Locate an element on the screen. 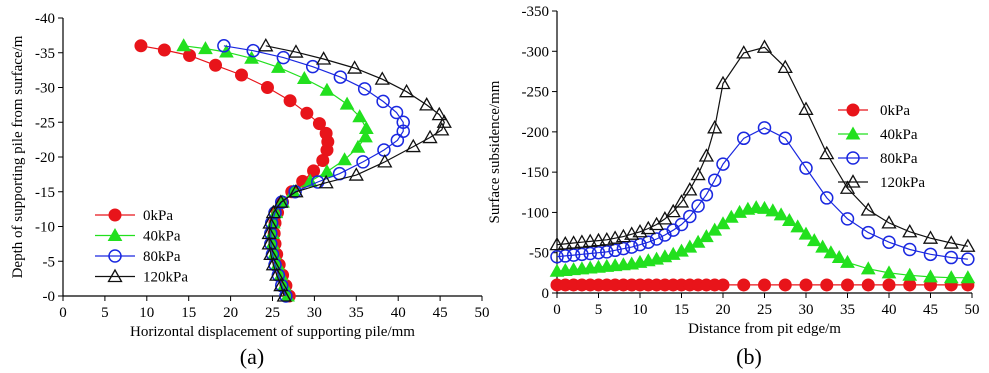 The height and width of the screenshot is (373, 989). panel-b-x-tick-label: 10 is located at coordinates (640, 310).